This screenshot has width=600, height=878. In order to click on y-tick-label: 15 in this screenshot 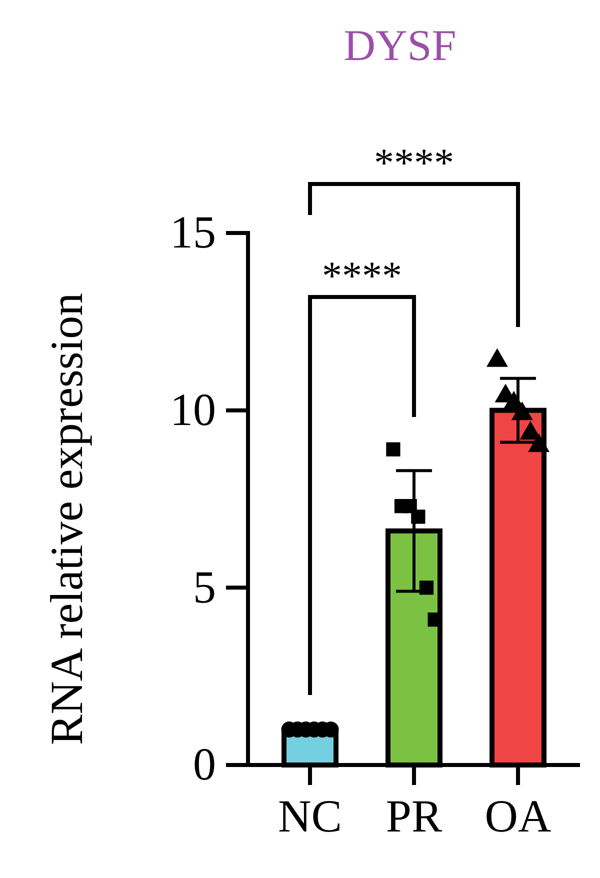, I will do `click(193, 232)`.